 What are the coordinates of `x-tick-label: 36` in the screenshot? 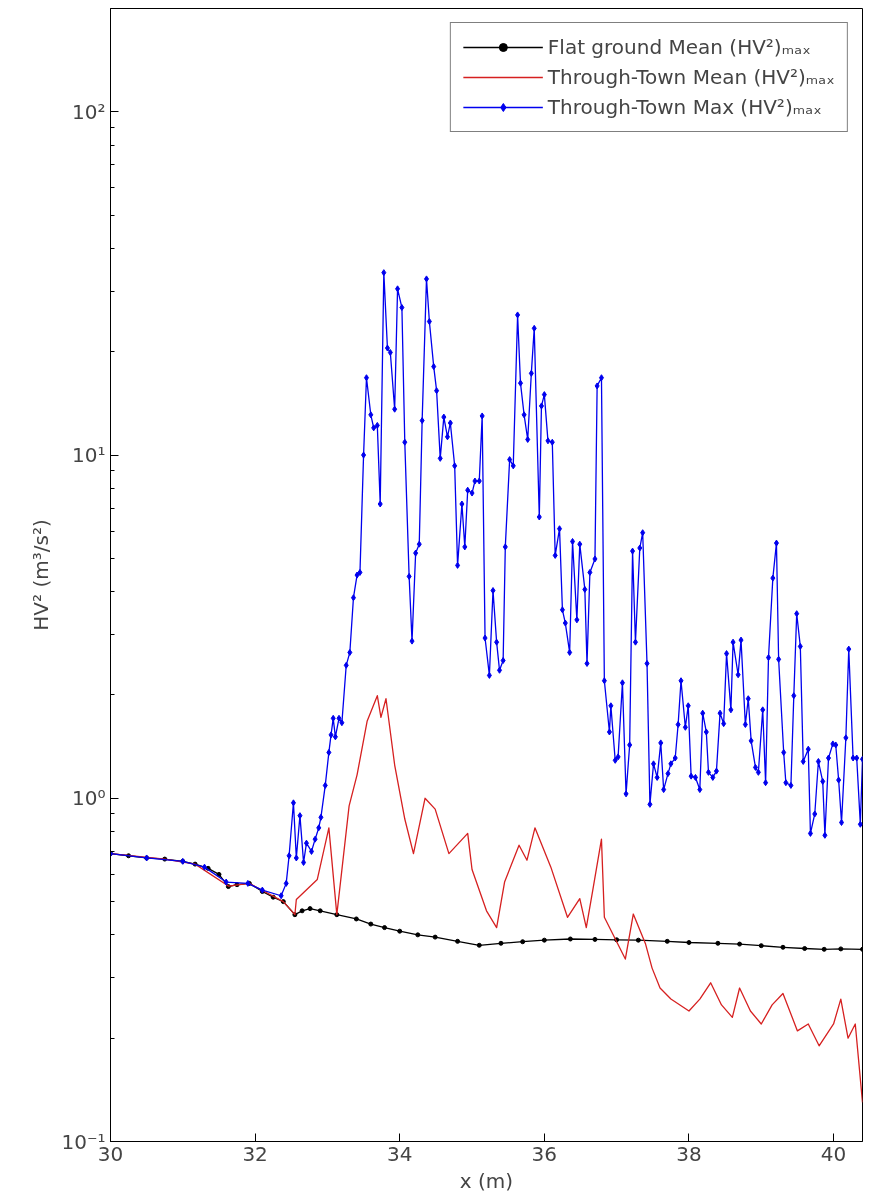 It's located at (544, 1153).